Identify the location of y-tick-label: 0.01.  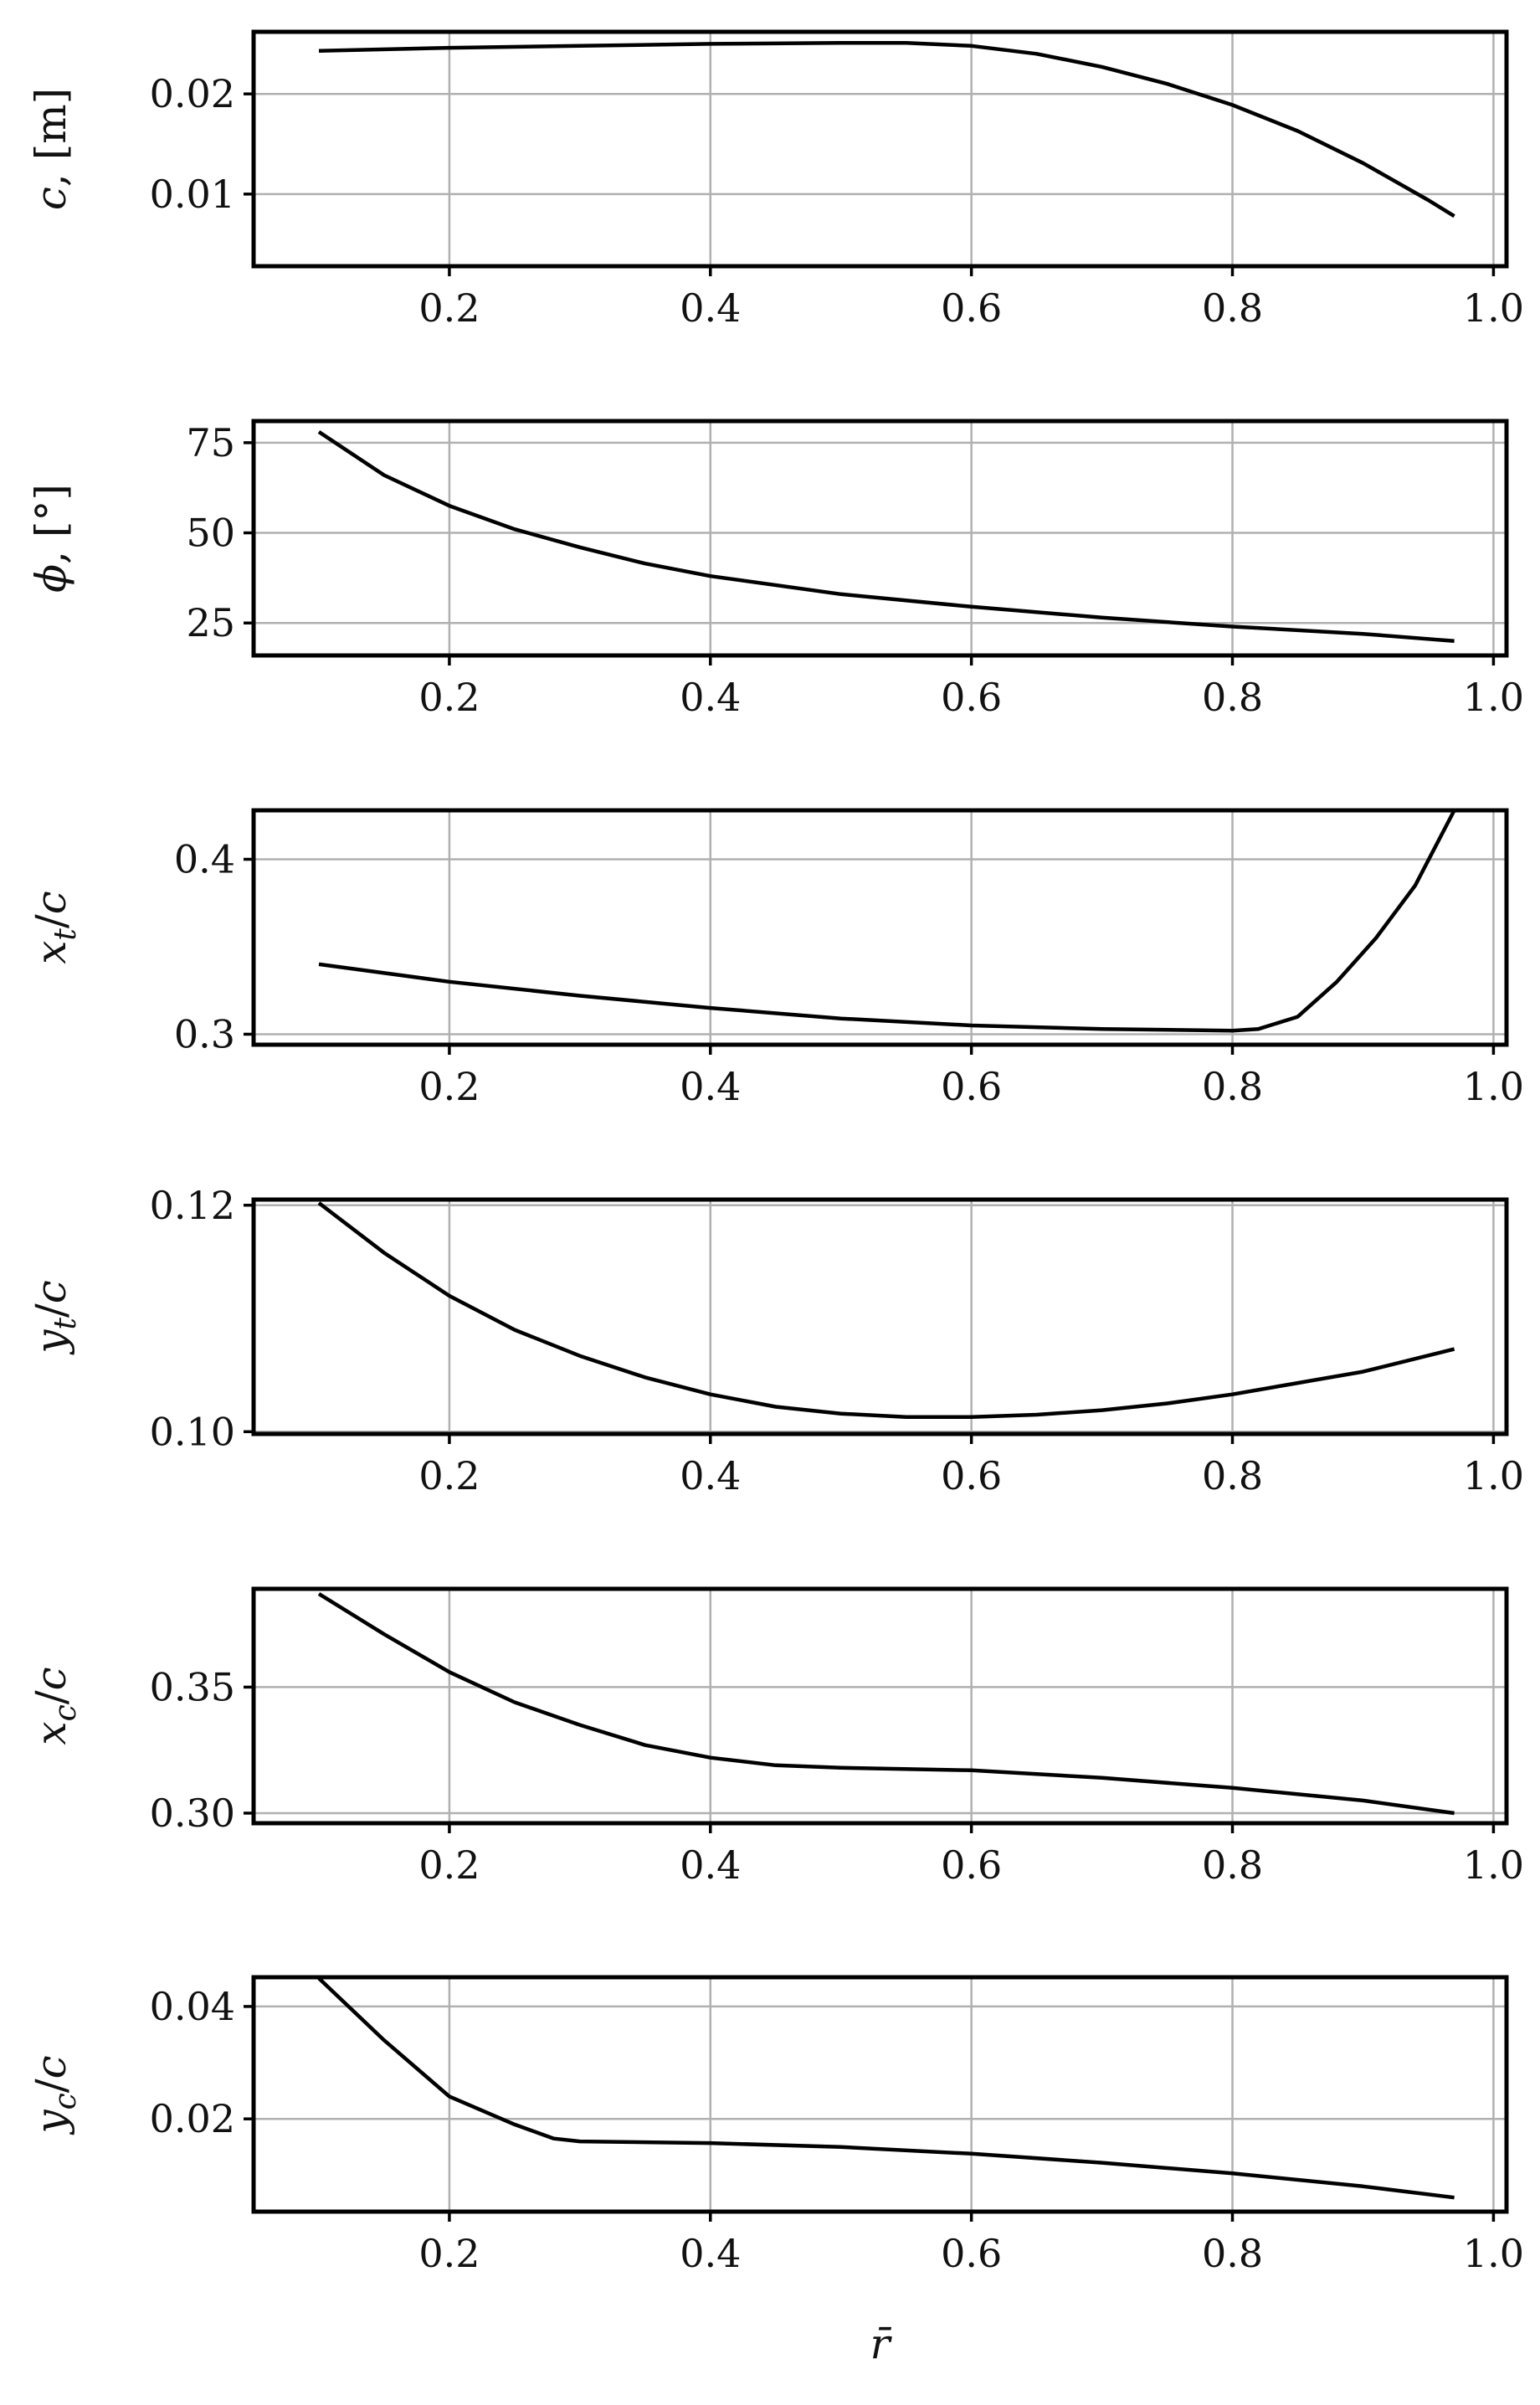
(192, 195).